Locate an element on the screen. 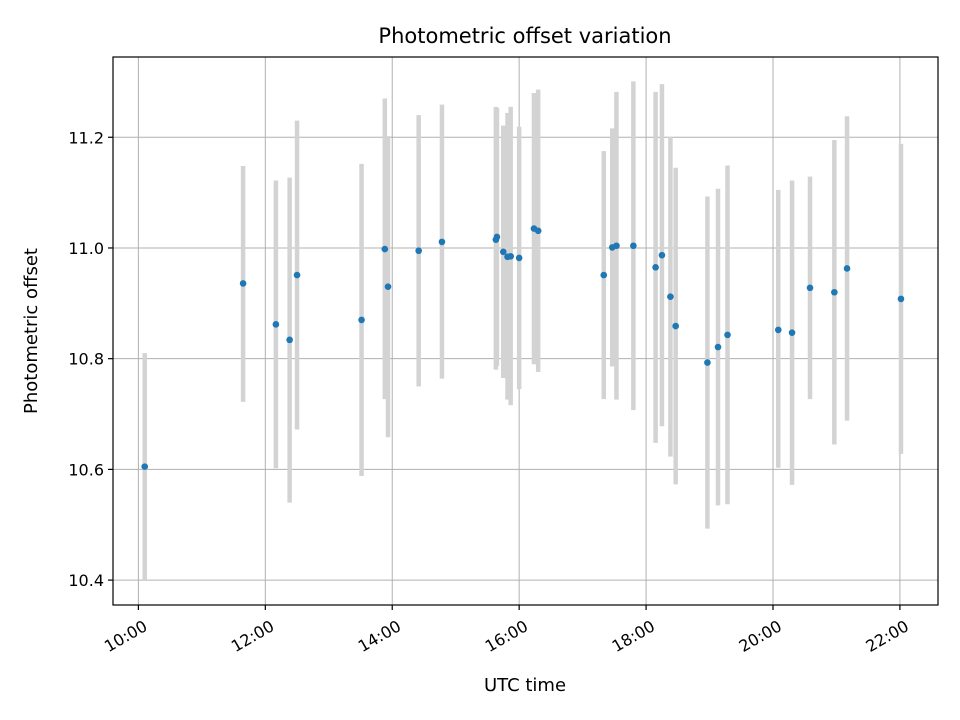 The image size is (960, 720). y-tick-label: 11.0 is located at coordinates (86, 248).